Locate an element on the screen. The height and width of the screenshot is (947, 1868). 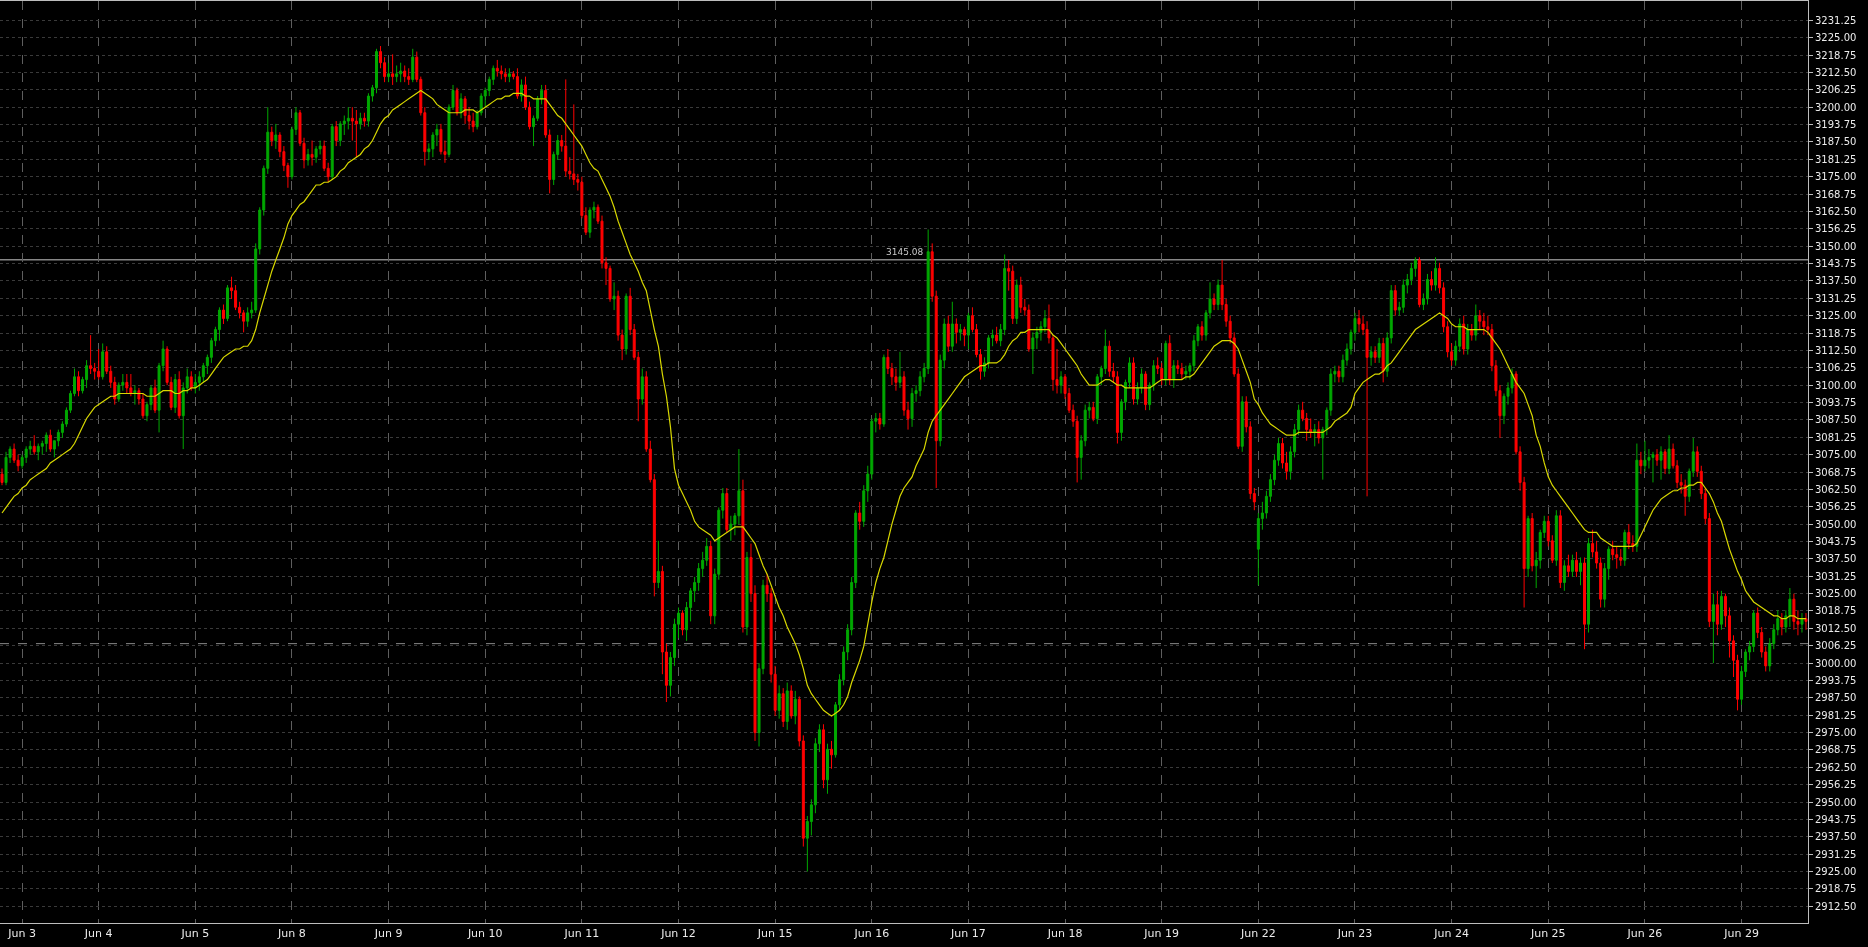
y-tick-label: 3206.25 is located at coordinates (1836, 90).